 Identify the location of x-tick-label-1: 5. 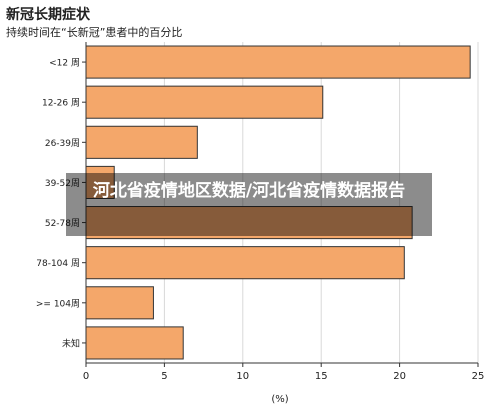
(164, 376).